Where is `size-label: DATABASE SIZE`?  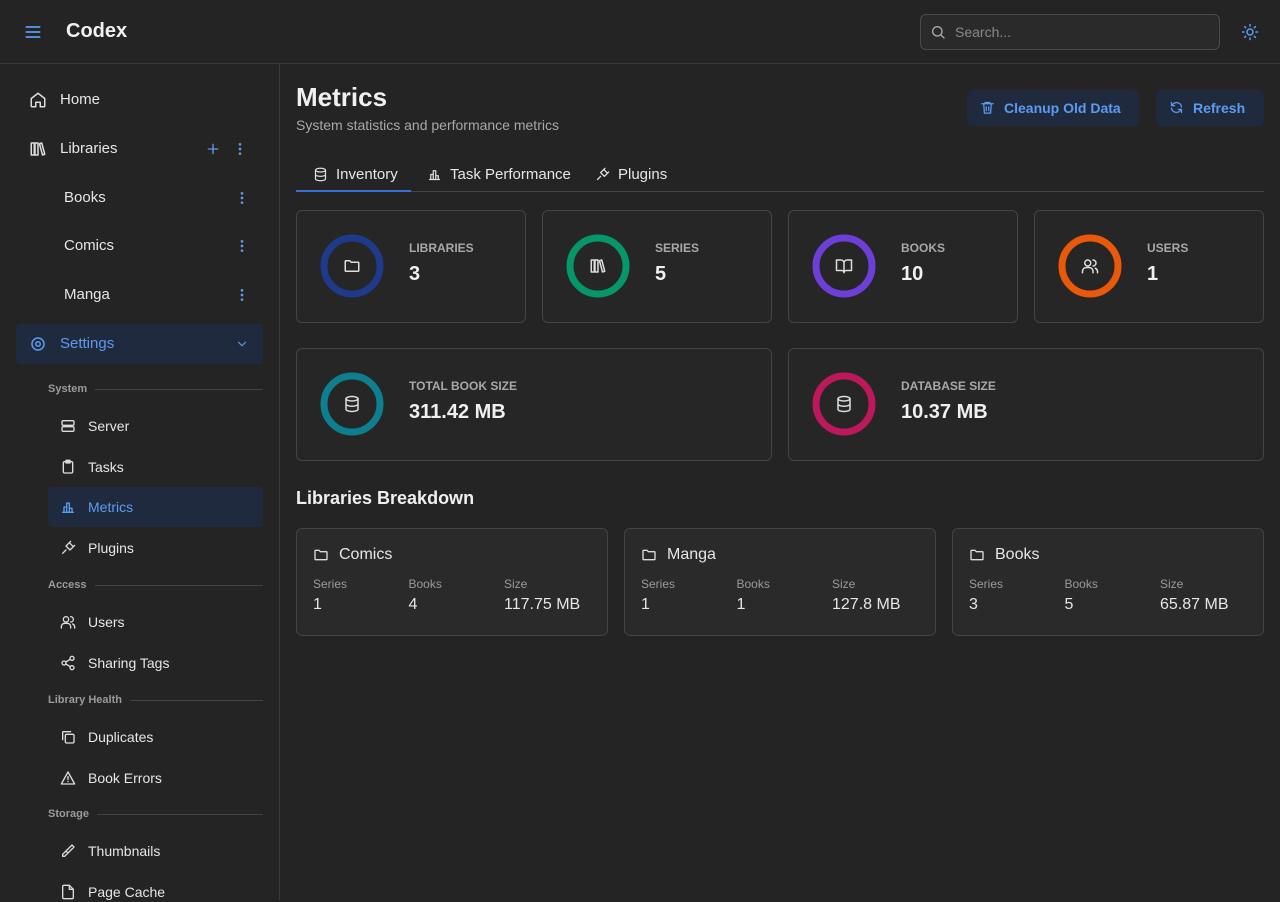 size-label: DATABASE SIZE is located at coordinates (948, 386).